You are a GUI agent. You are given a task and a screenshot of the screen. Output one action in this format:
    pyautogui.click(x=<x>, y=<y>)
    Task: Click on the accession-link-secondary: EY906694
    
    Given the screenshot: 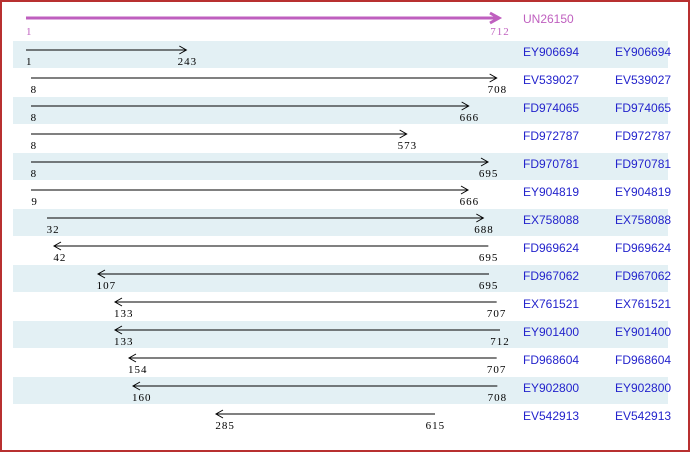 What is the action you would take?
    pyautogui.click(x=643, y=52)
    